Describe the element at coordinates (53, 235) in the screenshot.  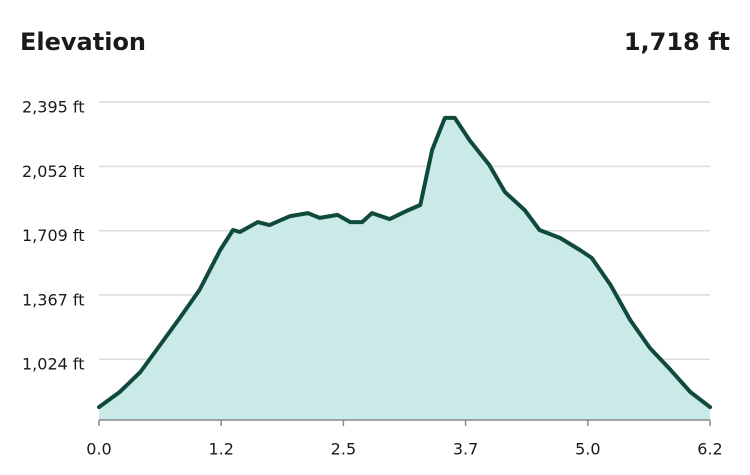
I see `y-tick-label: 1,709 ft` at that location.